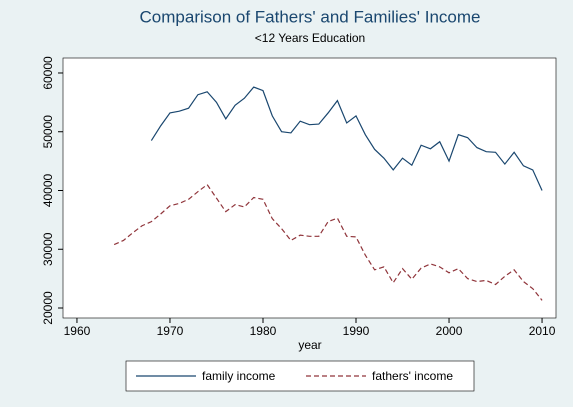 Image resolution: width=573 pixels, height=407 pixels. Describe the element at coordinates (412, 376) in the screenshot. I see `legend-label: fathers' income` at that location.